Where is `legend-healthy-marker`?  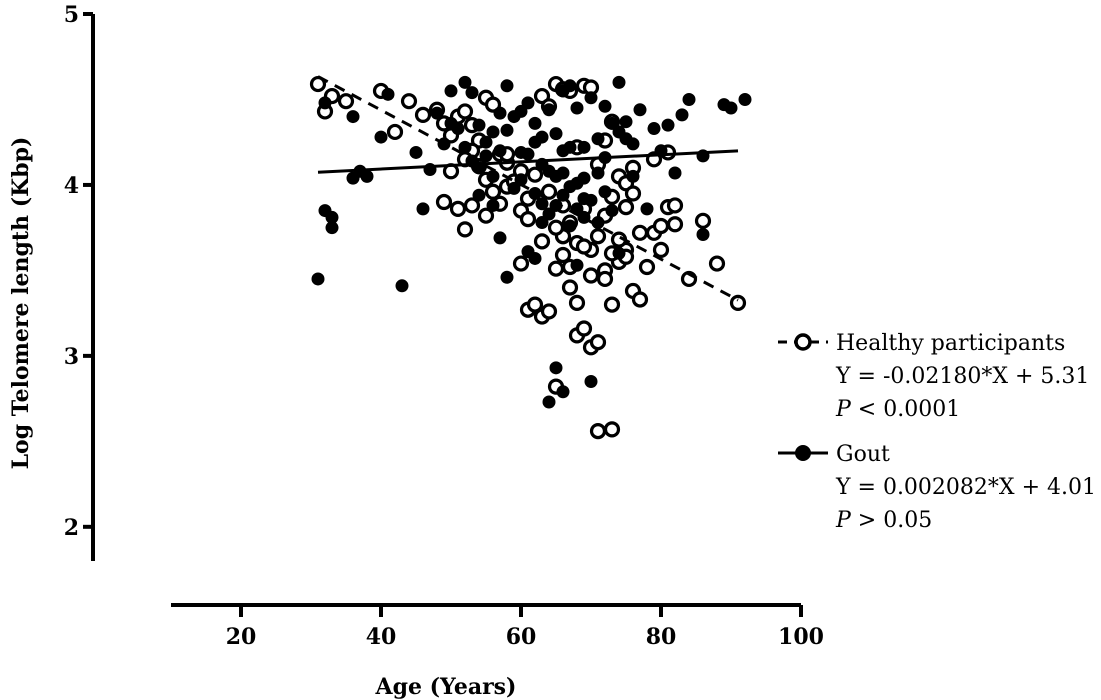
legend-healthy-marker is located at coordinates (803, 342).